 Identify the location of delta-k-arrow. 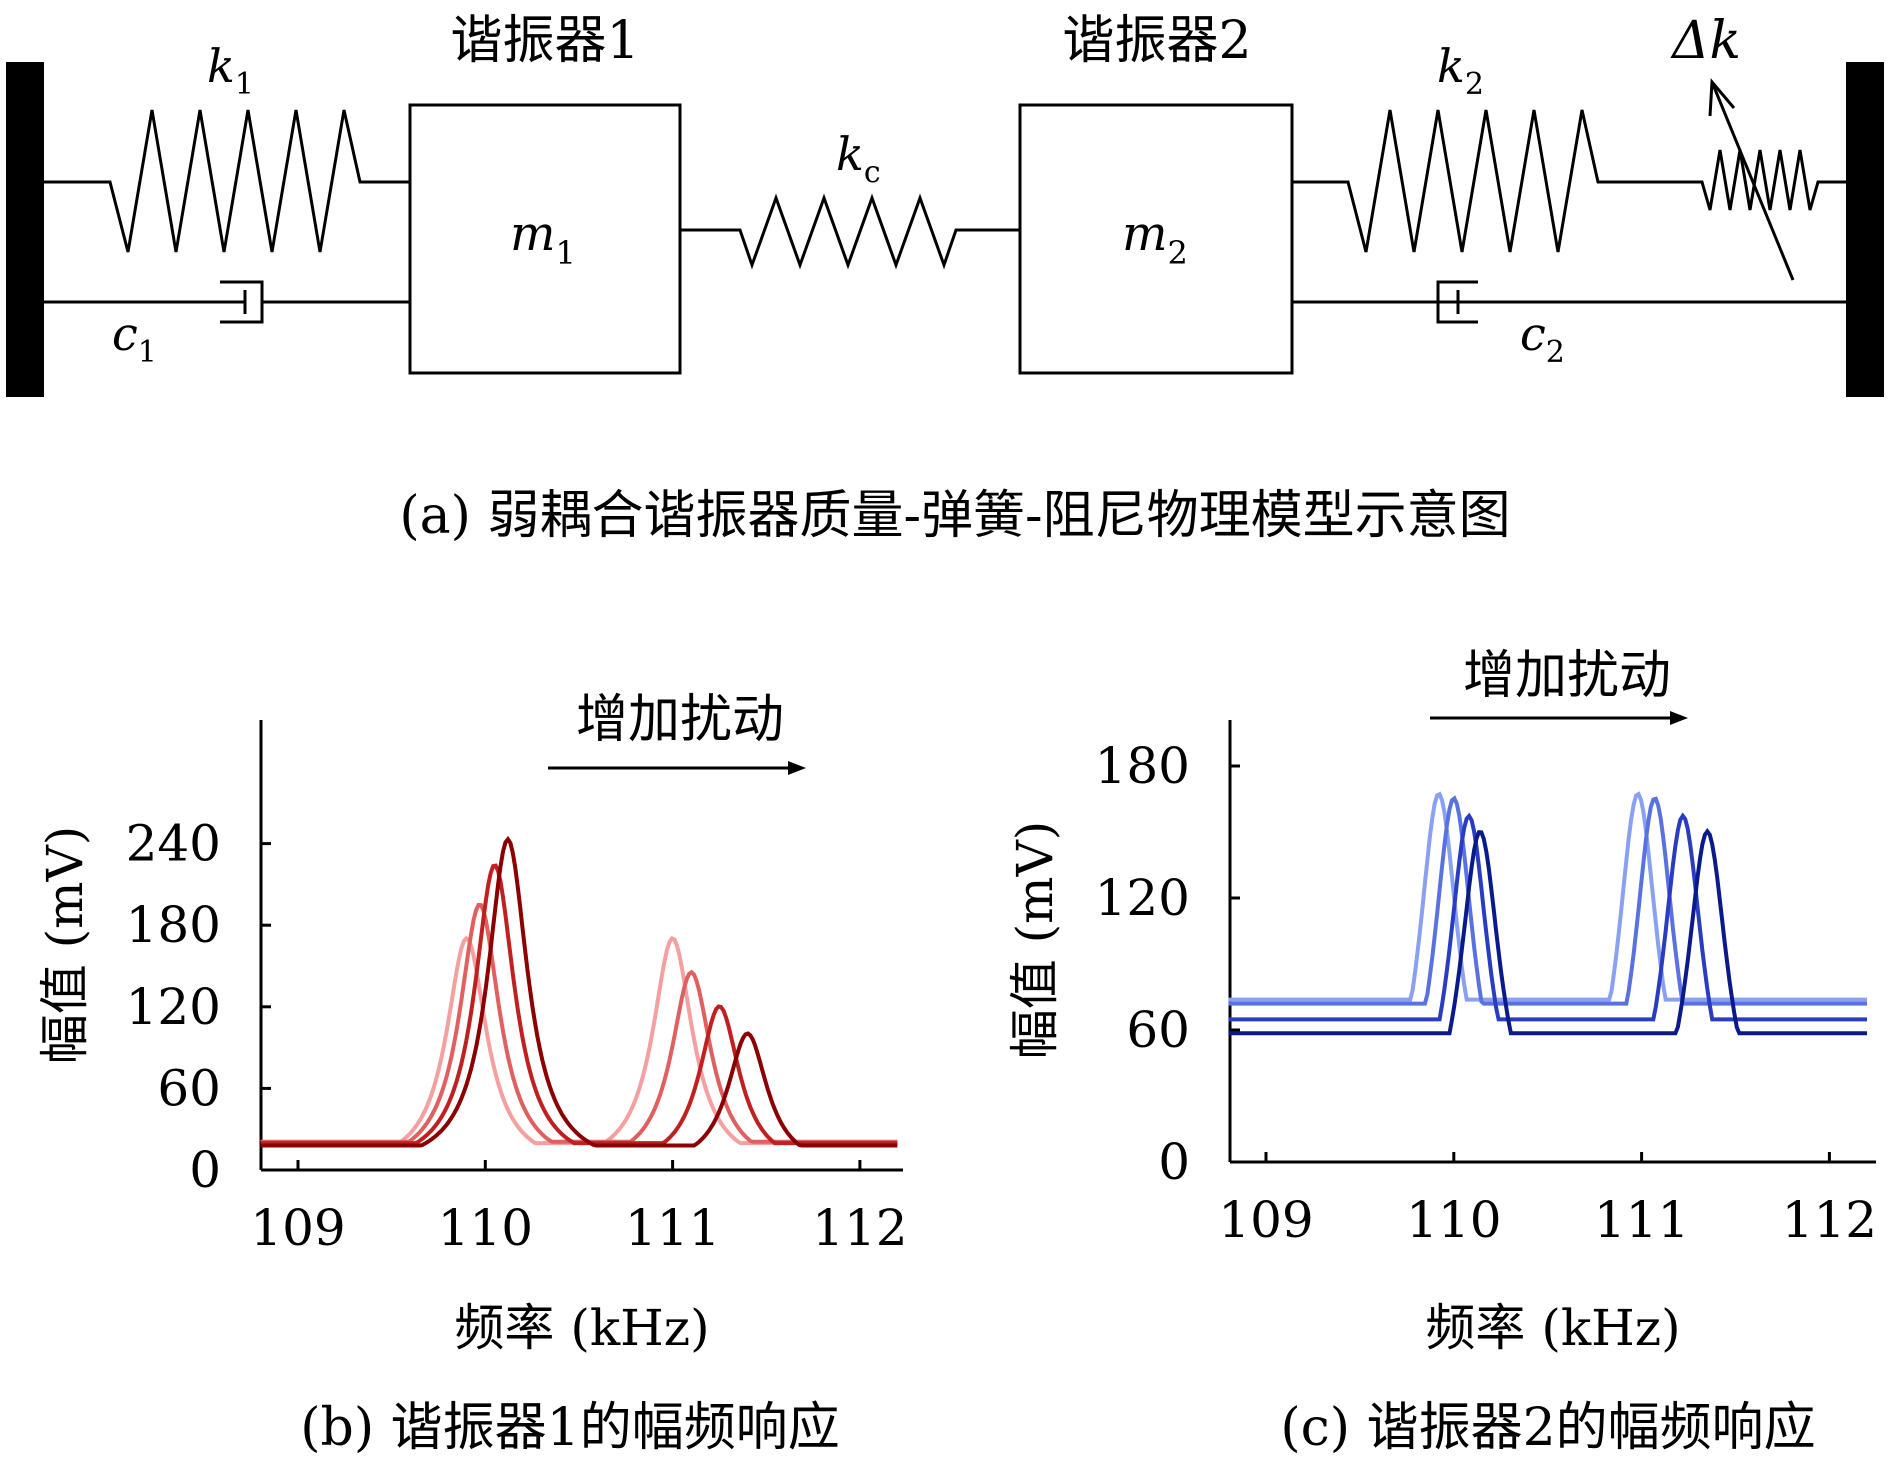
(1751, 179).